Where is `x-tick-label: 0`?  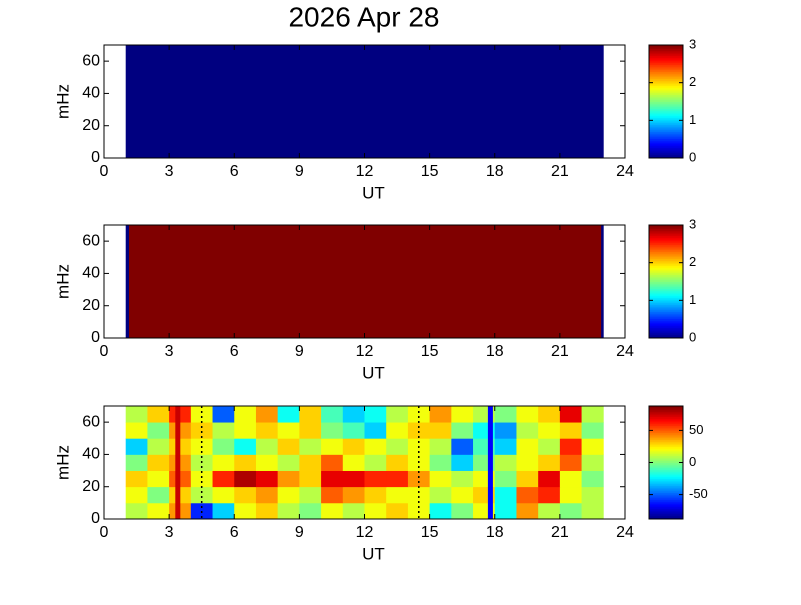 x-tick-label: 0 is located at coordinates (104, 532).